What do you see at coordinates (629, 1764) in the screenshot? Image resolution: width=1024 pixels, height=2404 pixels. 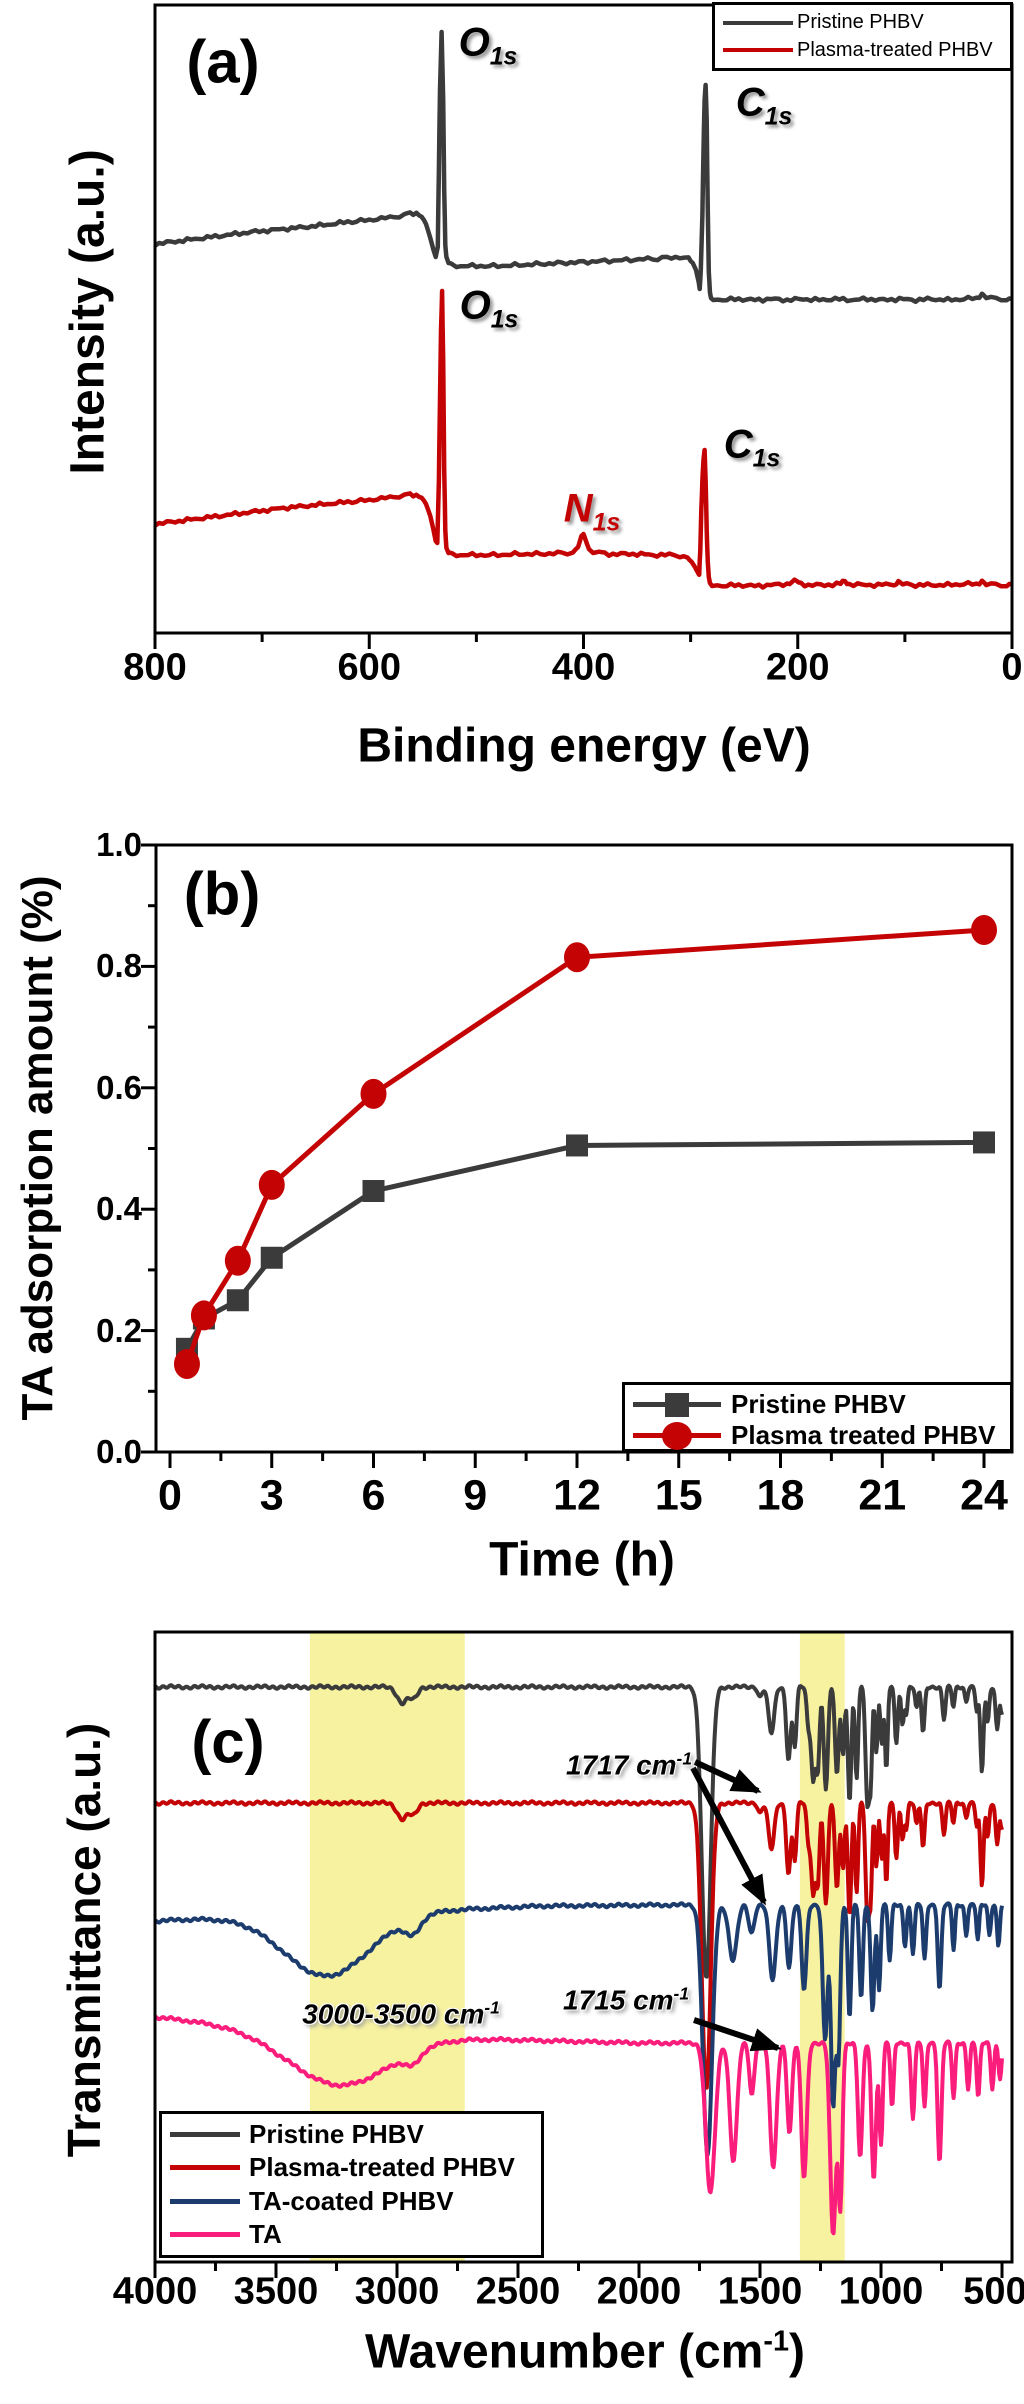 I see `annotation-1717cm: 1717 cm-1` at bounding box center [629, 1764].